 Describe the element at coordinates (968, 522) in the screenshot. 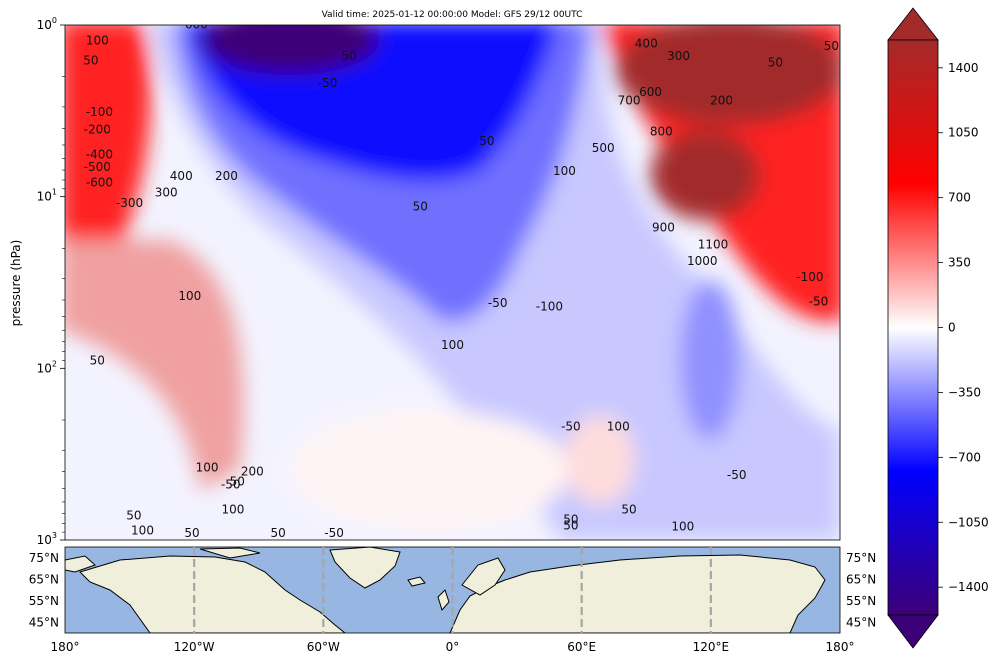

I see `colorbar-tick-label: −1050` at that location.